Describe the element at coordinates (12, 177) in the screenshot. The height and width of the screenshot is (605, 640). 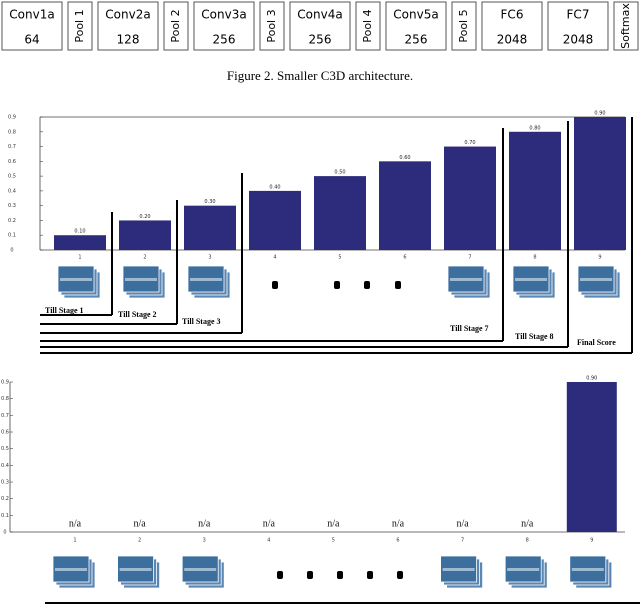
I see `y-tick-label: 0.5` at that location.